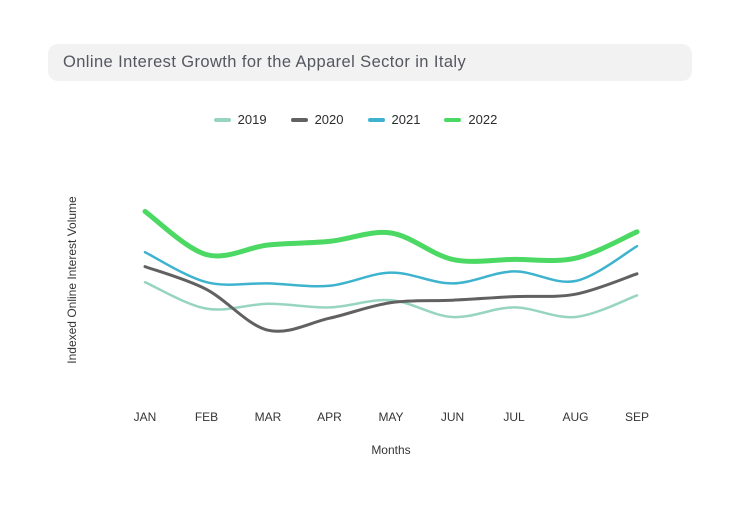  I want to click on x-tick-JAN: JAN, so click(145, 417).